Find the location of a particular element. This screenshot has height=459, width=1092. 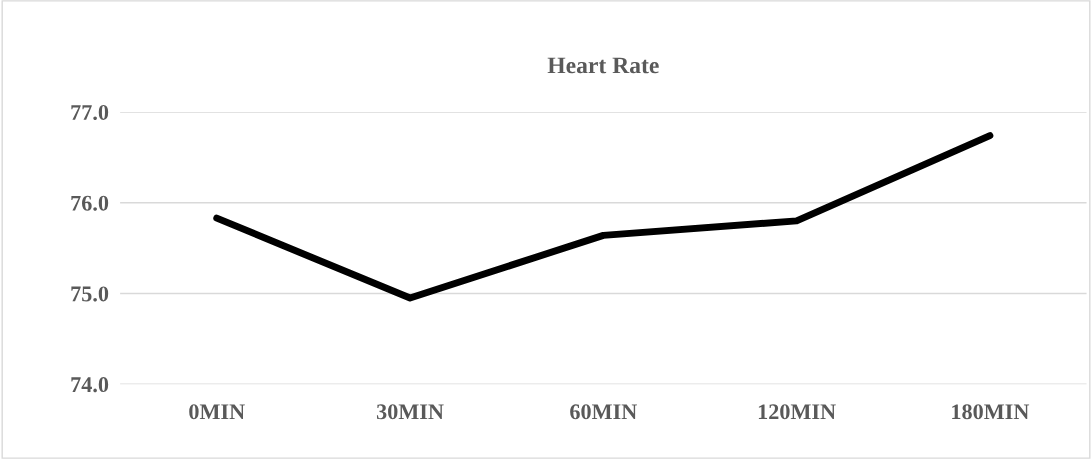

x-tick-label: 30MIN is located at coordinates (410, 412).